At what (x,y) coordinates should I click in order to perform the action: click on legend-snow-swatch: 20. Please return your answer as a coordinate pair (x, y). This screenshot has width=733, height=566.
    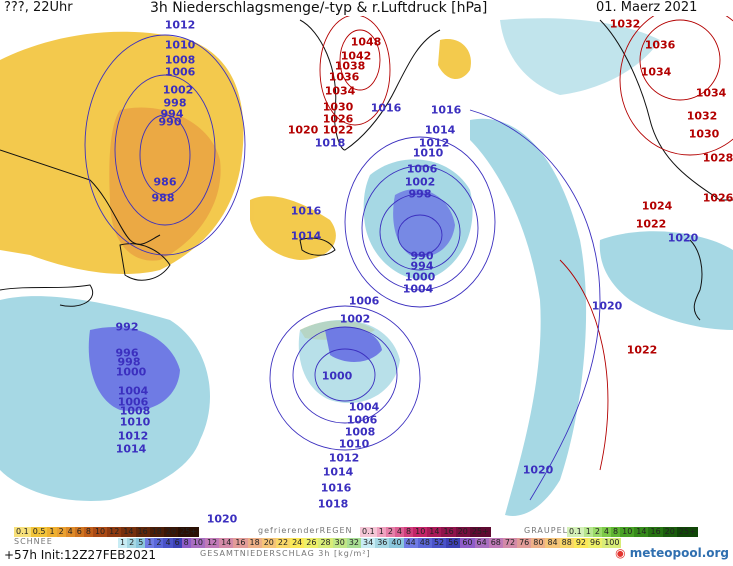
    Looking at the image, I should click on (268, 543).